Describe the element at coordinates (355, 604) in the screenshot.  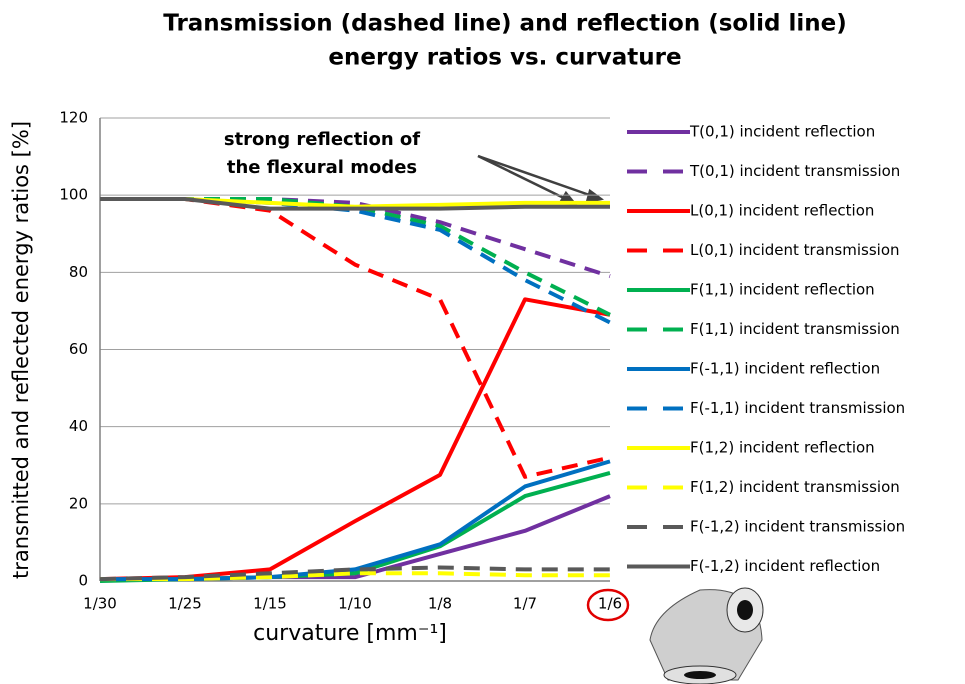
I see `x-tick-label: 1/10` at that location.